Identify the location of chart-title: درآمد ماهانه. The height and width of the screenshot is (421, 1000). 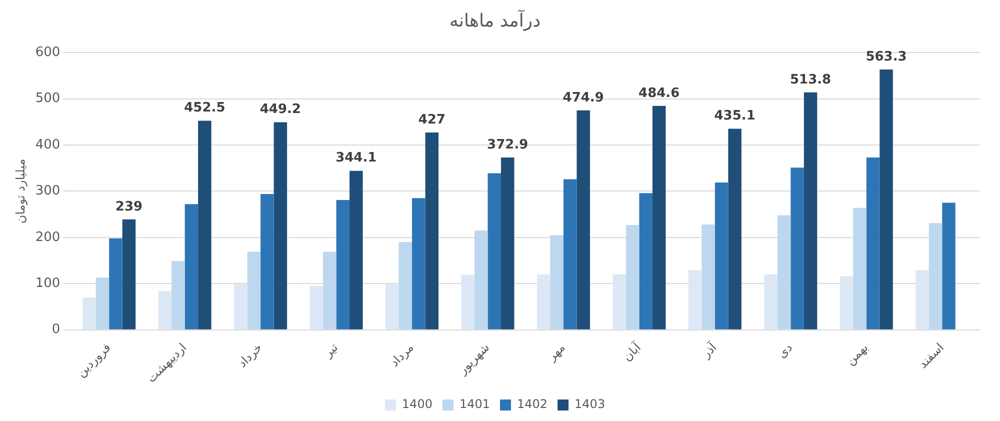
(495, 20).